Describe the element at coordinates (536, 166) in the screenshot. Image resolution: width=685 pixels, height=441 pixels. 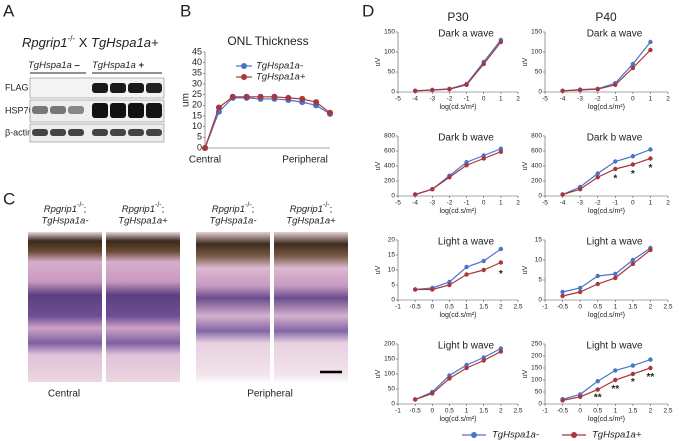
I see `y-tick-label: 400` at that location.